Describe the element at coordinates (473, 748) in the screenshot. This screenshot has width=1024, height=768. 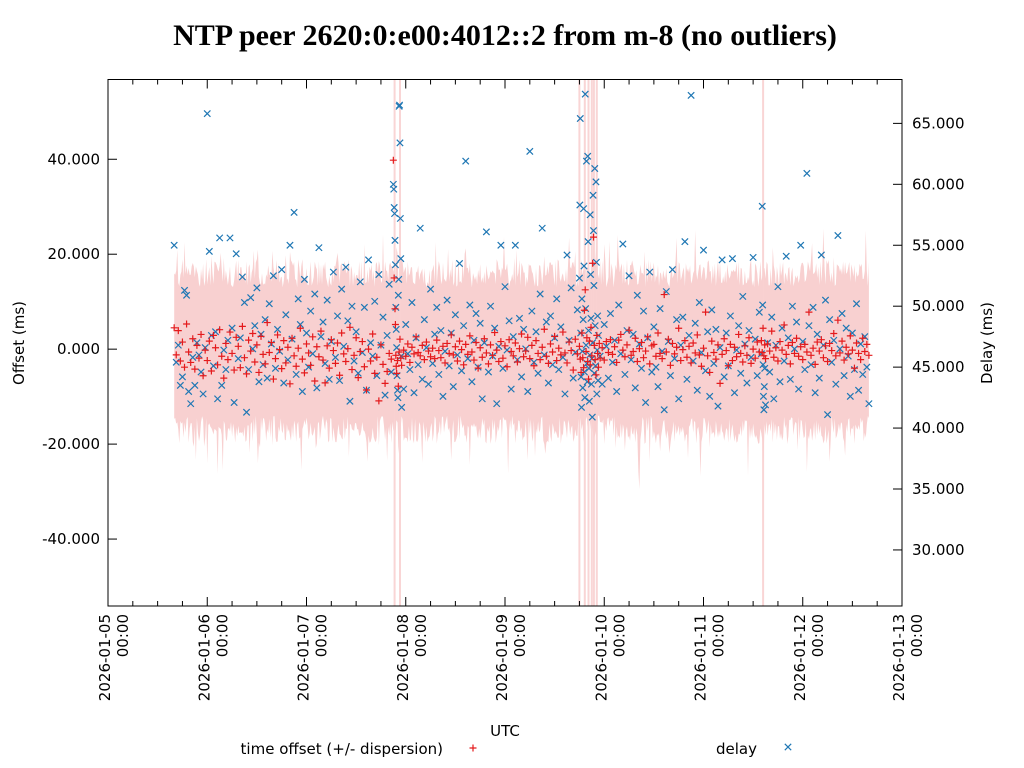
I see `legend-marker-offset` at that location.